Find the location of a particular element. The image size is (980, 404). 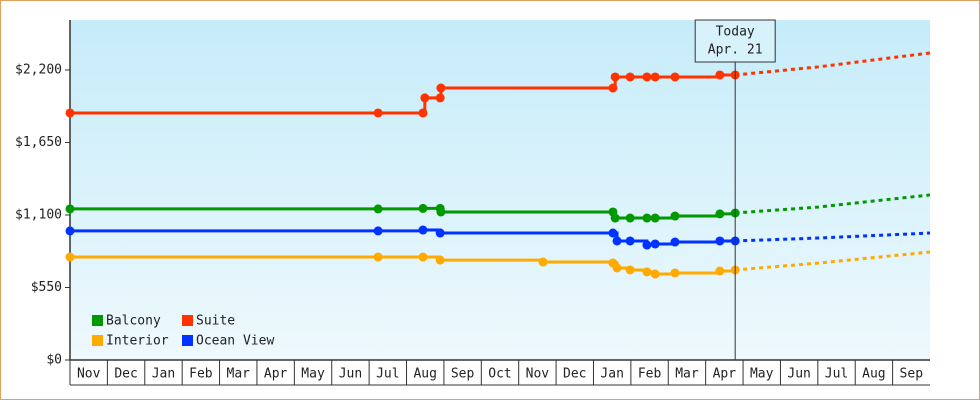

legend-label: Balcony is located at coordinates (133, 321).